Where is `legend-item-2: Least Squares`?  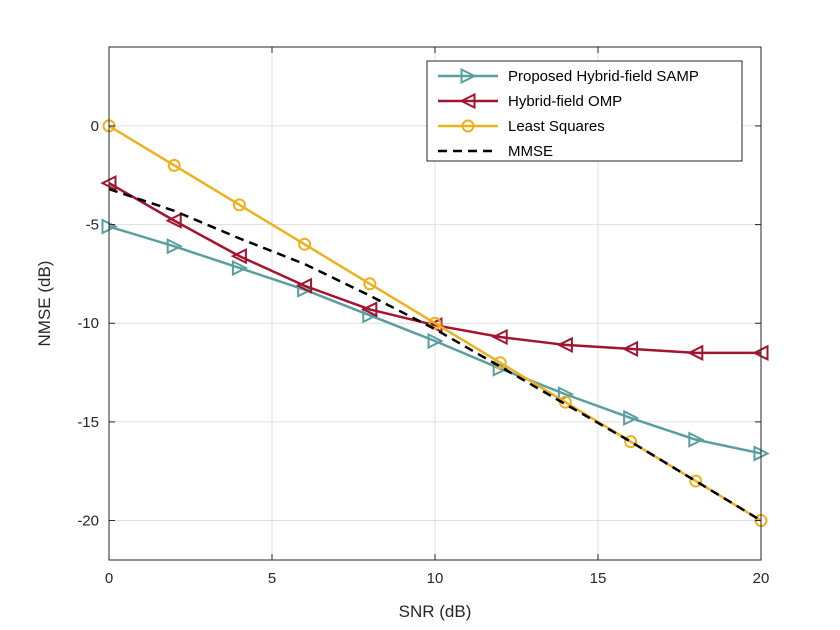
legend-item-2: Least Squares is located at coordinates (521, 126).